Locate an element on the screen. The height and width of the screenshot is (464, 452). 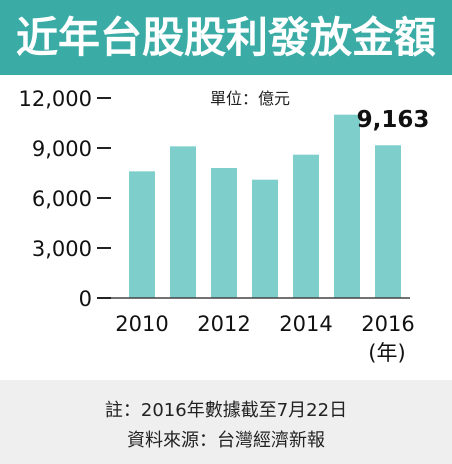
bar-2012 is located at coordinates (224, 233).